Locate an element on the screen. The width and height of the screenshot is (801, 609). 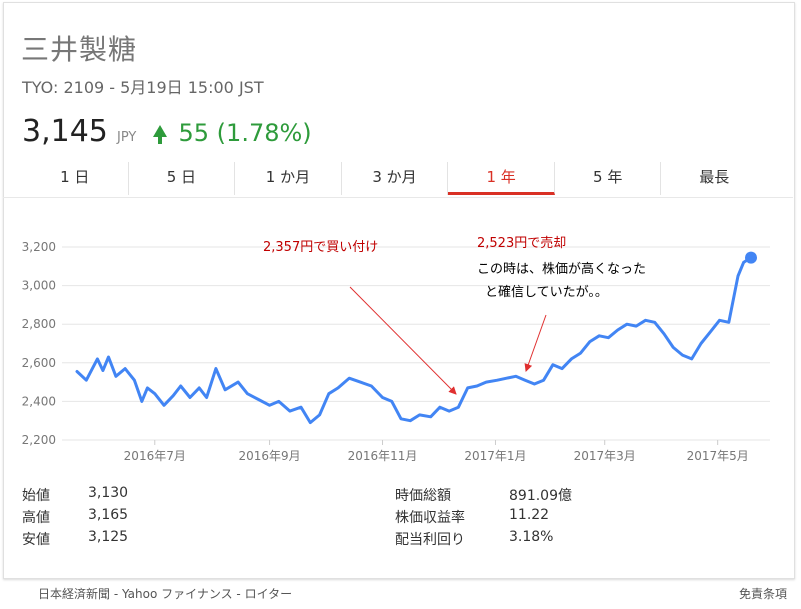
price-row: 3,145 JPY 55 (1.78%) is located at coordinates (167, 134).